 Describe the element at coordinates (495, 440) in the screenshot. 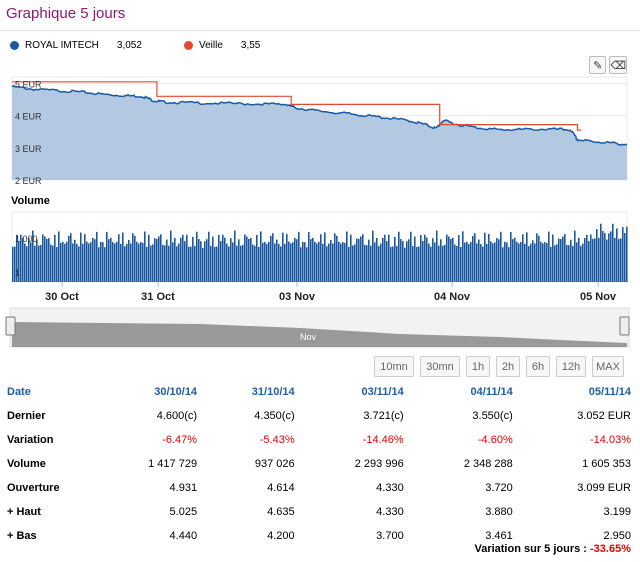

I see `table-cell: -4.60%` at that location.